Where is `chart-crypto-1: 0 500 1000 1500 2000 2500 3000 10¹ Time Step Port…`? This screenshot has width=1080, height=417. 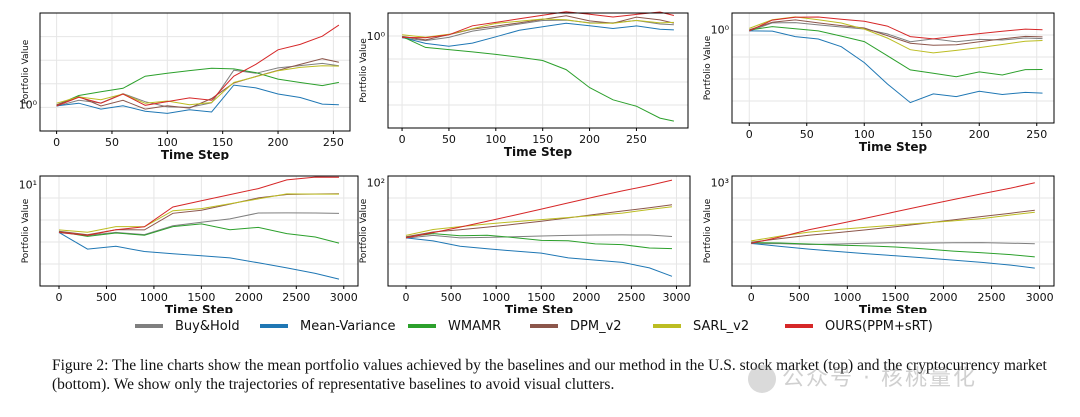 chart-crypto-1: 0 500 1000 1500 2000 2500 3000 10¹ Time Step Port… is located at coordinates (189, 244).